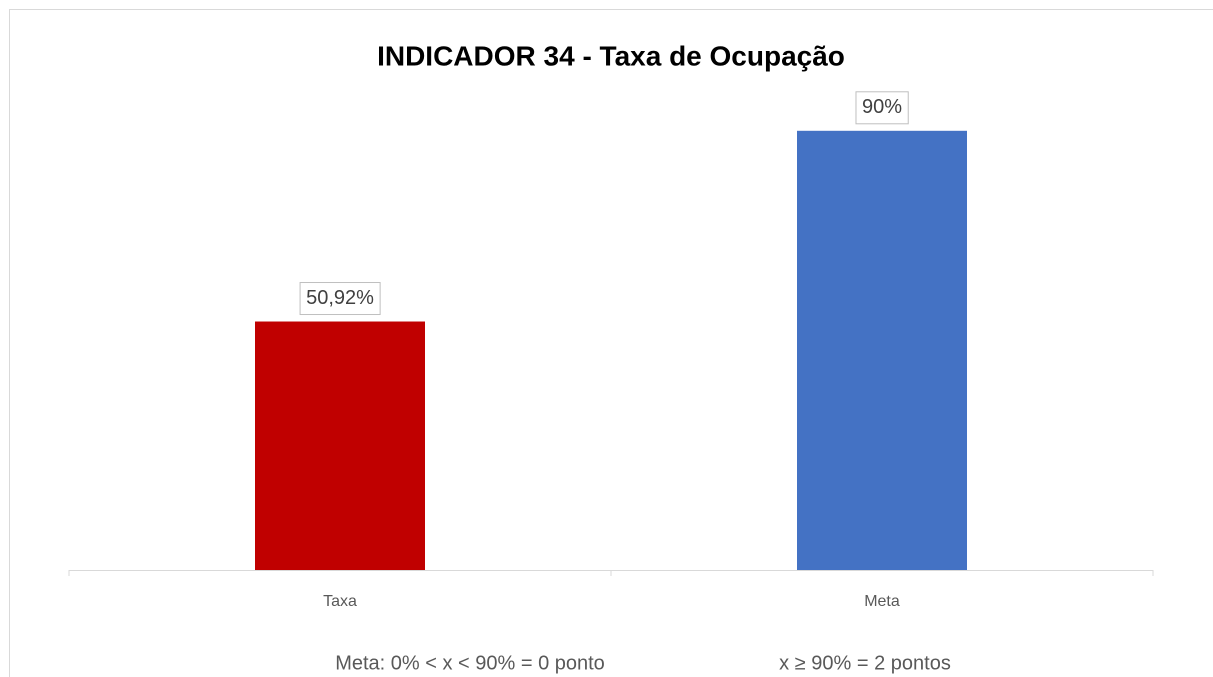  I want to click on annotation: x ≥ 90% = 2 pontos, so click(865, 663).